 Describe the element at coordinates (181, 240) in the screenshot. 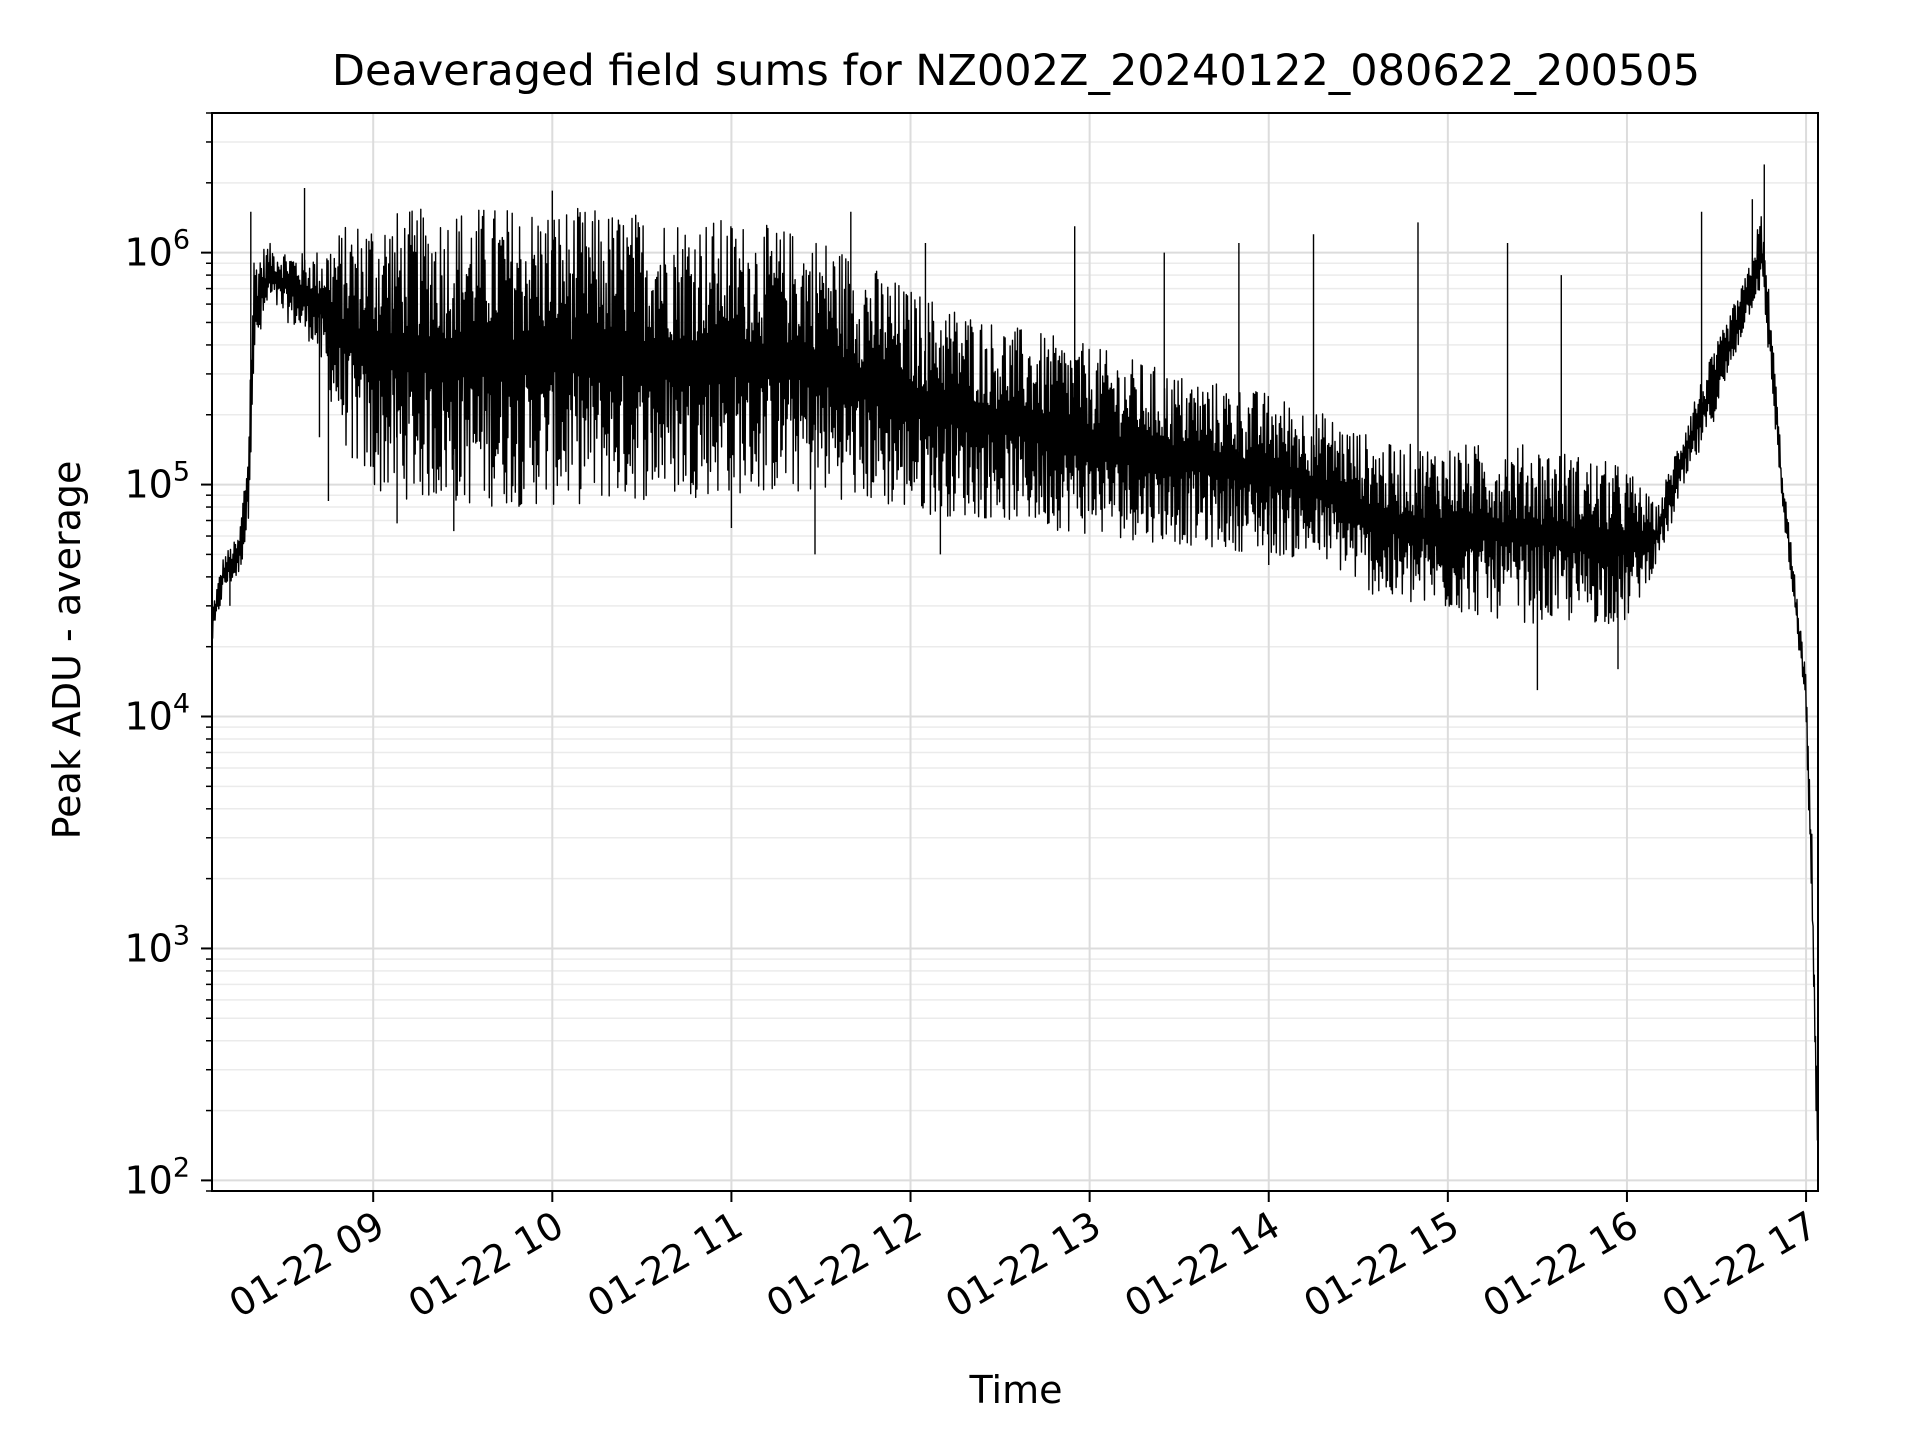

I see `y-tick-exponent: 6` at that location.